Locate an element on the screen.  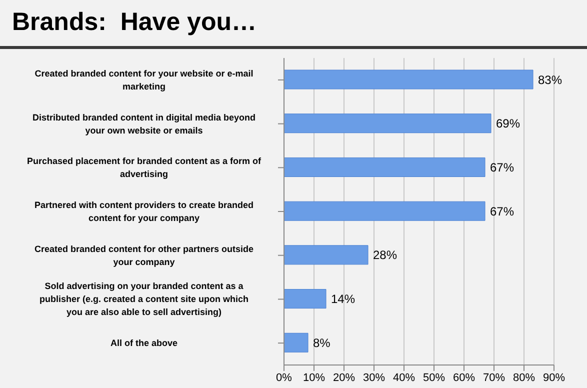
x-tick-label: 80% is located at coordinates (524, 378).